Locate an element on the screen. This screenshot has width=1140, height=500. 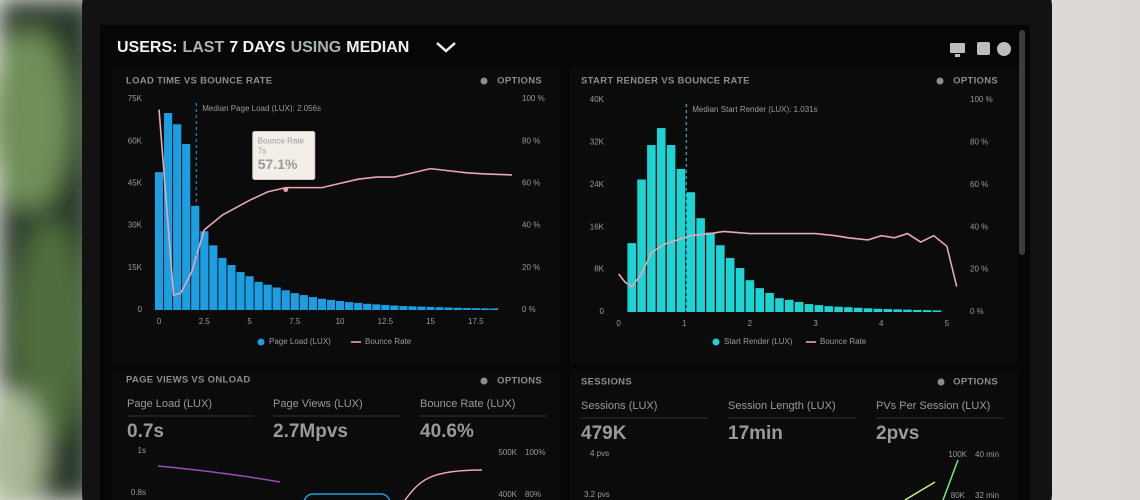
scrollbar is located at coordinates (1022, 142).